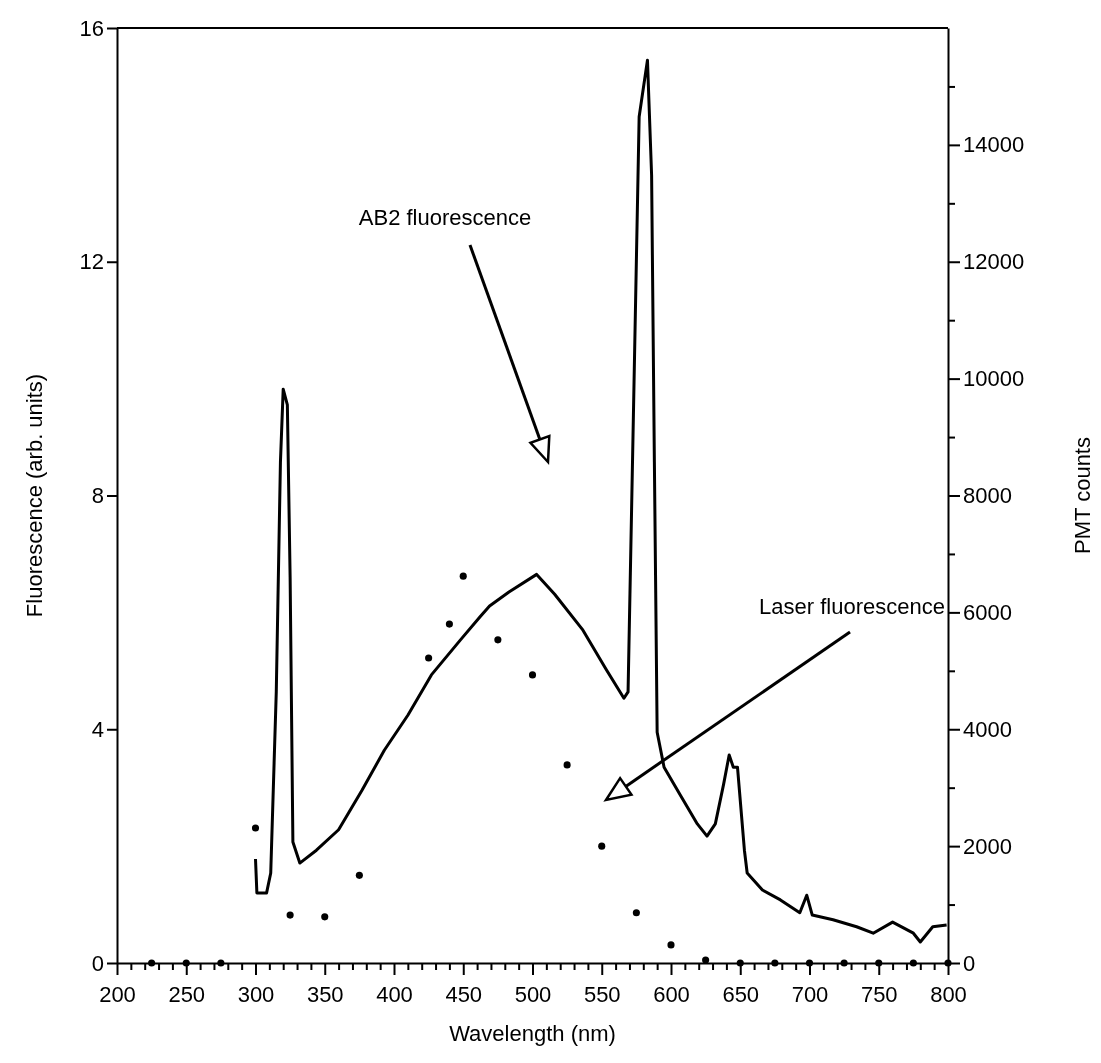 Image resolution: width=1101 pixels, height=1063 pixels. I want to click on x-tick-label: 650, so click(741, 995).